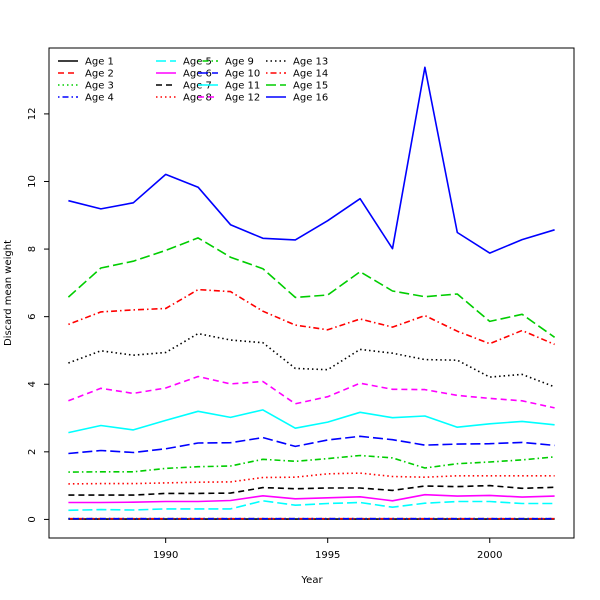  I want to click on legend-entry-age-1: Age 1, so click(86, 62).